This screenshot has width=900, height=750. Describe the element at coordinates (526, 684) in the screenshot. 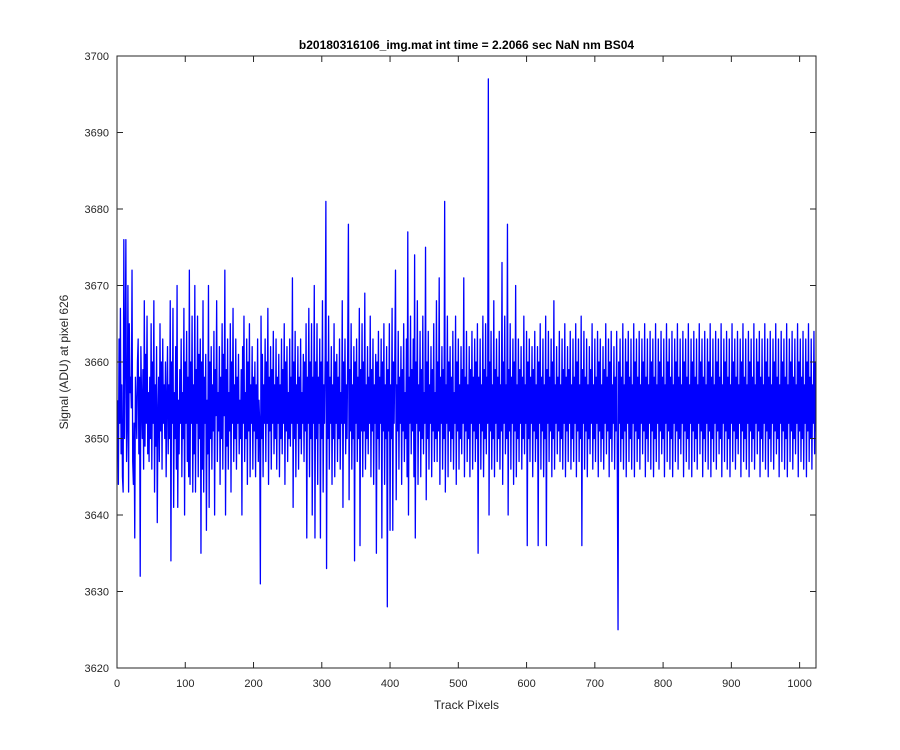

I see `x-tick-label: 600` at that location.